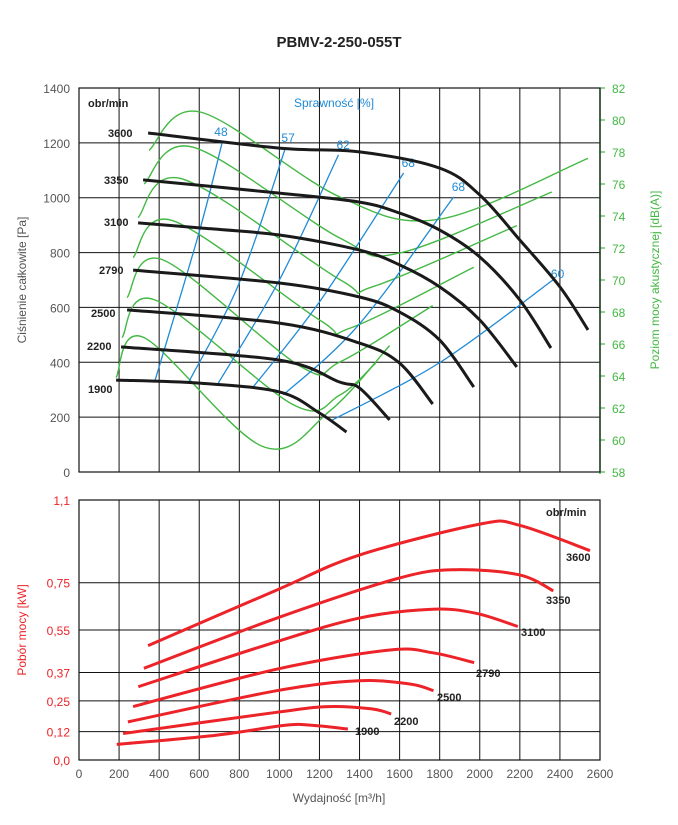 This screenshot has width=678, height=825. Describe the element at coordinates (100, 390) in the screenshot. I see `pressure-curve-rpm-label: 1900` at that location.